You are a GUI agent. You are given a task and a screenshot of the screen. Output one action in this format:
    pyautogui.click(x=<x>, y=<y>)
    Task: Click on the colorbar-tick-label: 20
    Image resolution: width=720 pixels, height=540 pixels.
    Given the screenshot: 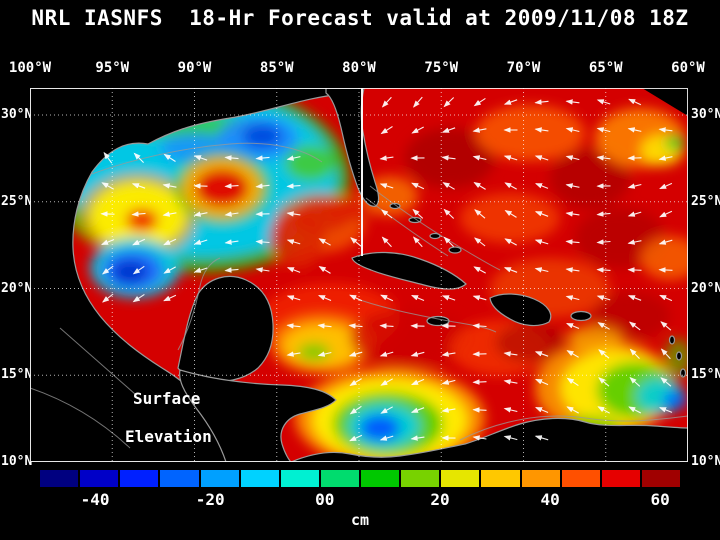 What is the action you would take?
    pyautogui.click(x=440, y=499)
    